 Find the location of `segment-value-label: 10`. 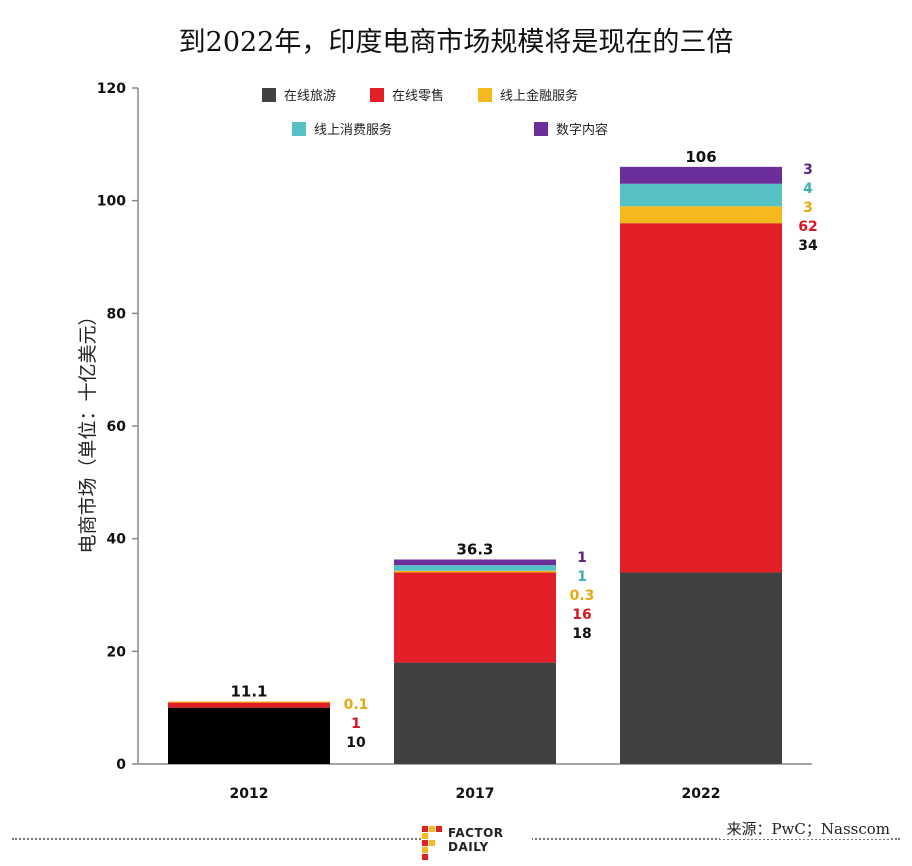

segment-value-label: 10 is located at coordinates (356, 743).